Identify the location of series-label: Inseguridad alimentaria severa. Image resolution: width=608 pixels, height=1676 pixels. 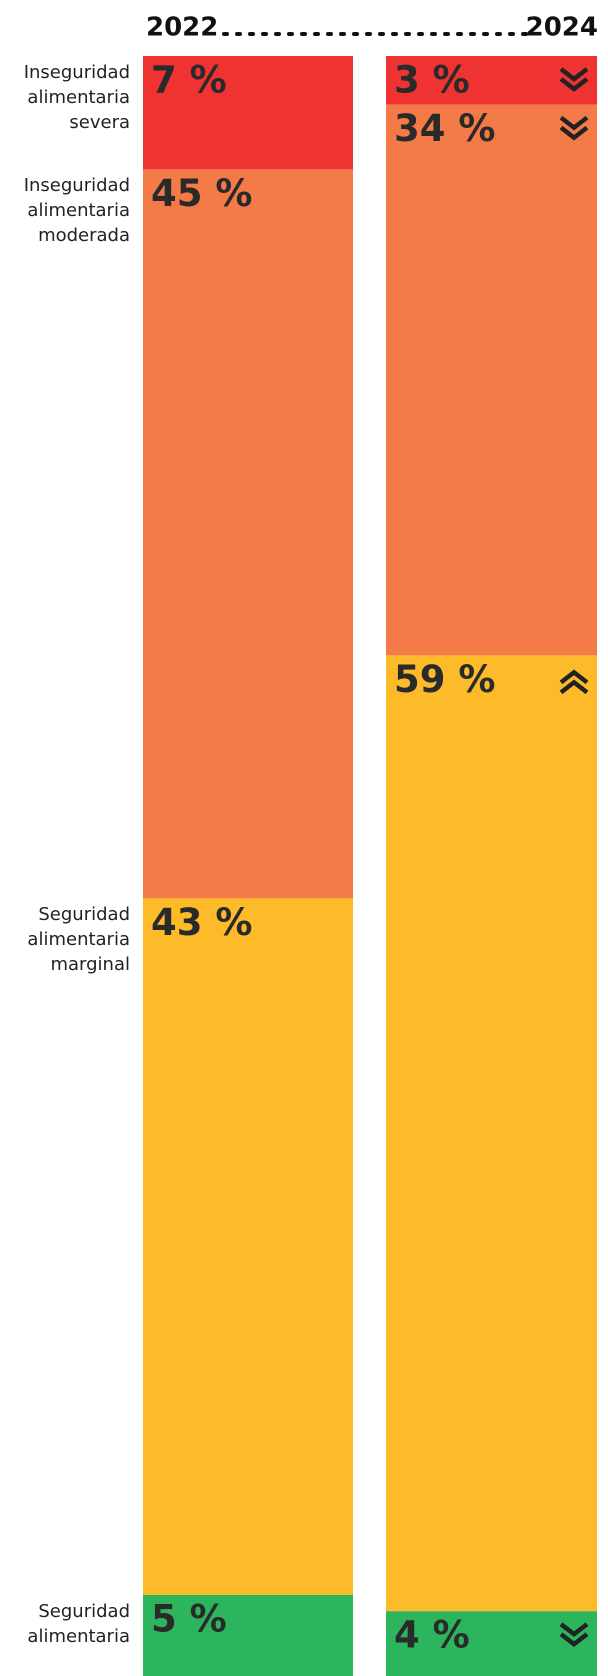
(76, 97).